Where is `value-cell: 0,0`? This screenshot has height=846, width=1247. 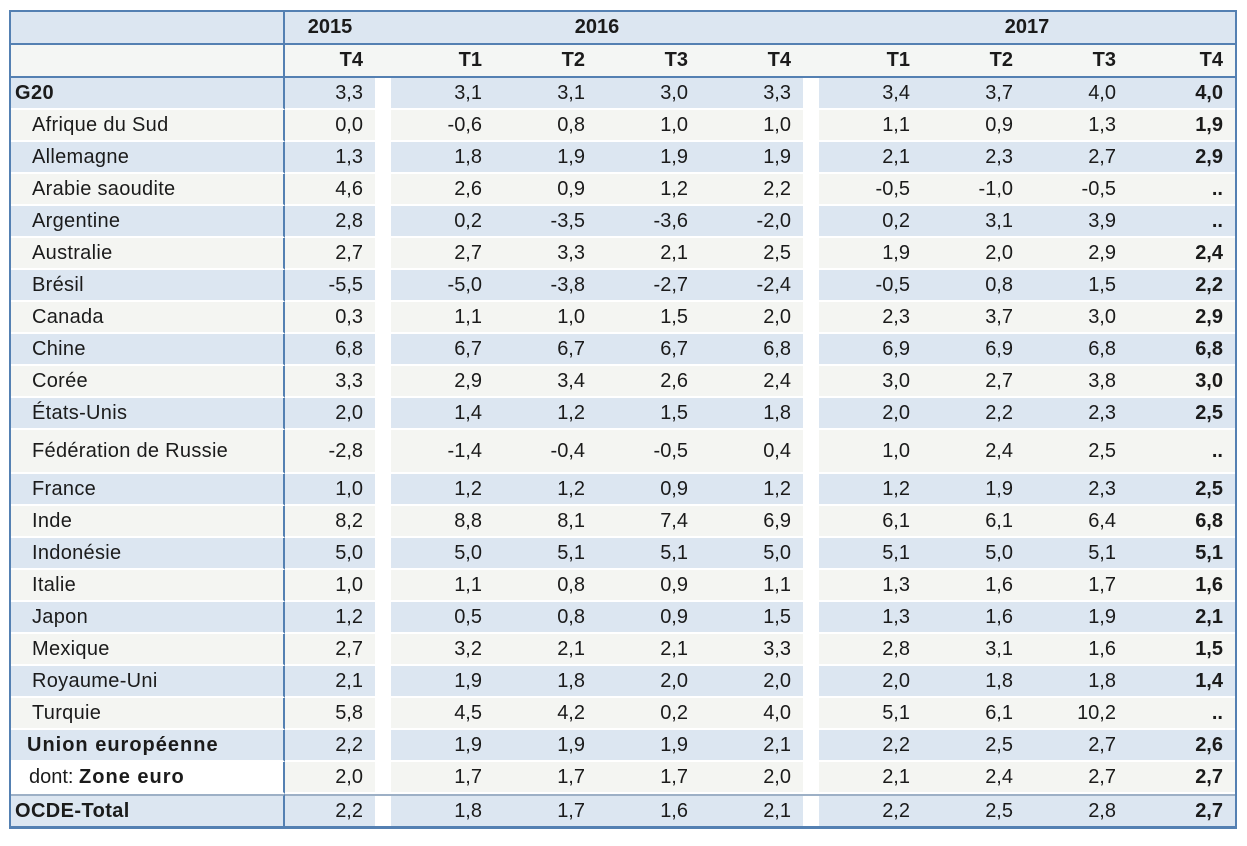 value-cell: 0,0 is located at coordinates (330, 126).